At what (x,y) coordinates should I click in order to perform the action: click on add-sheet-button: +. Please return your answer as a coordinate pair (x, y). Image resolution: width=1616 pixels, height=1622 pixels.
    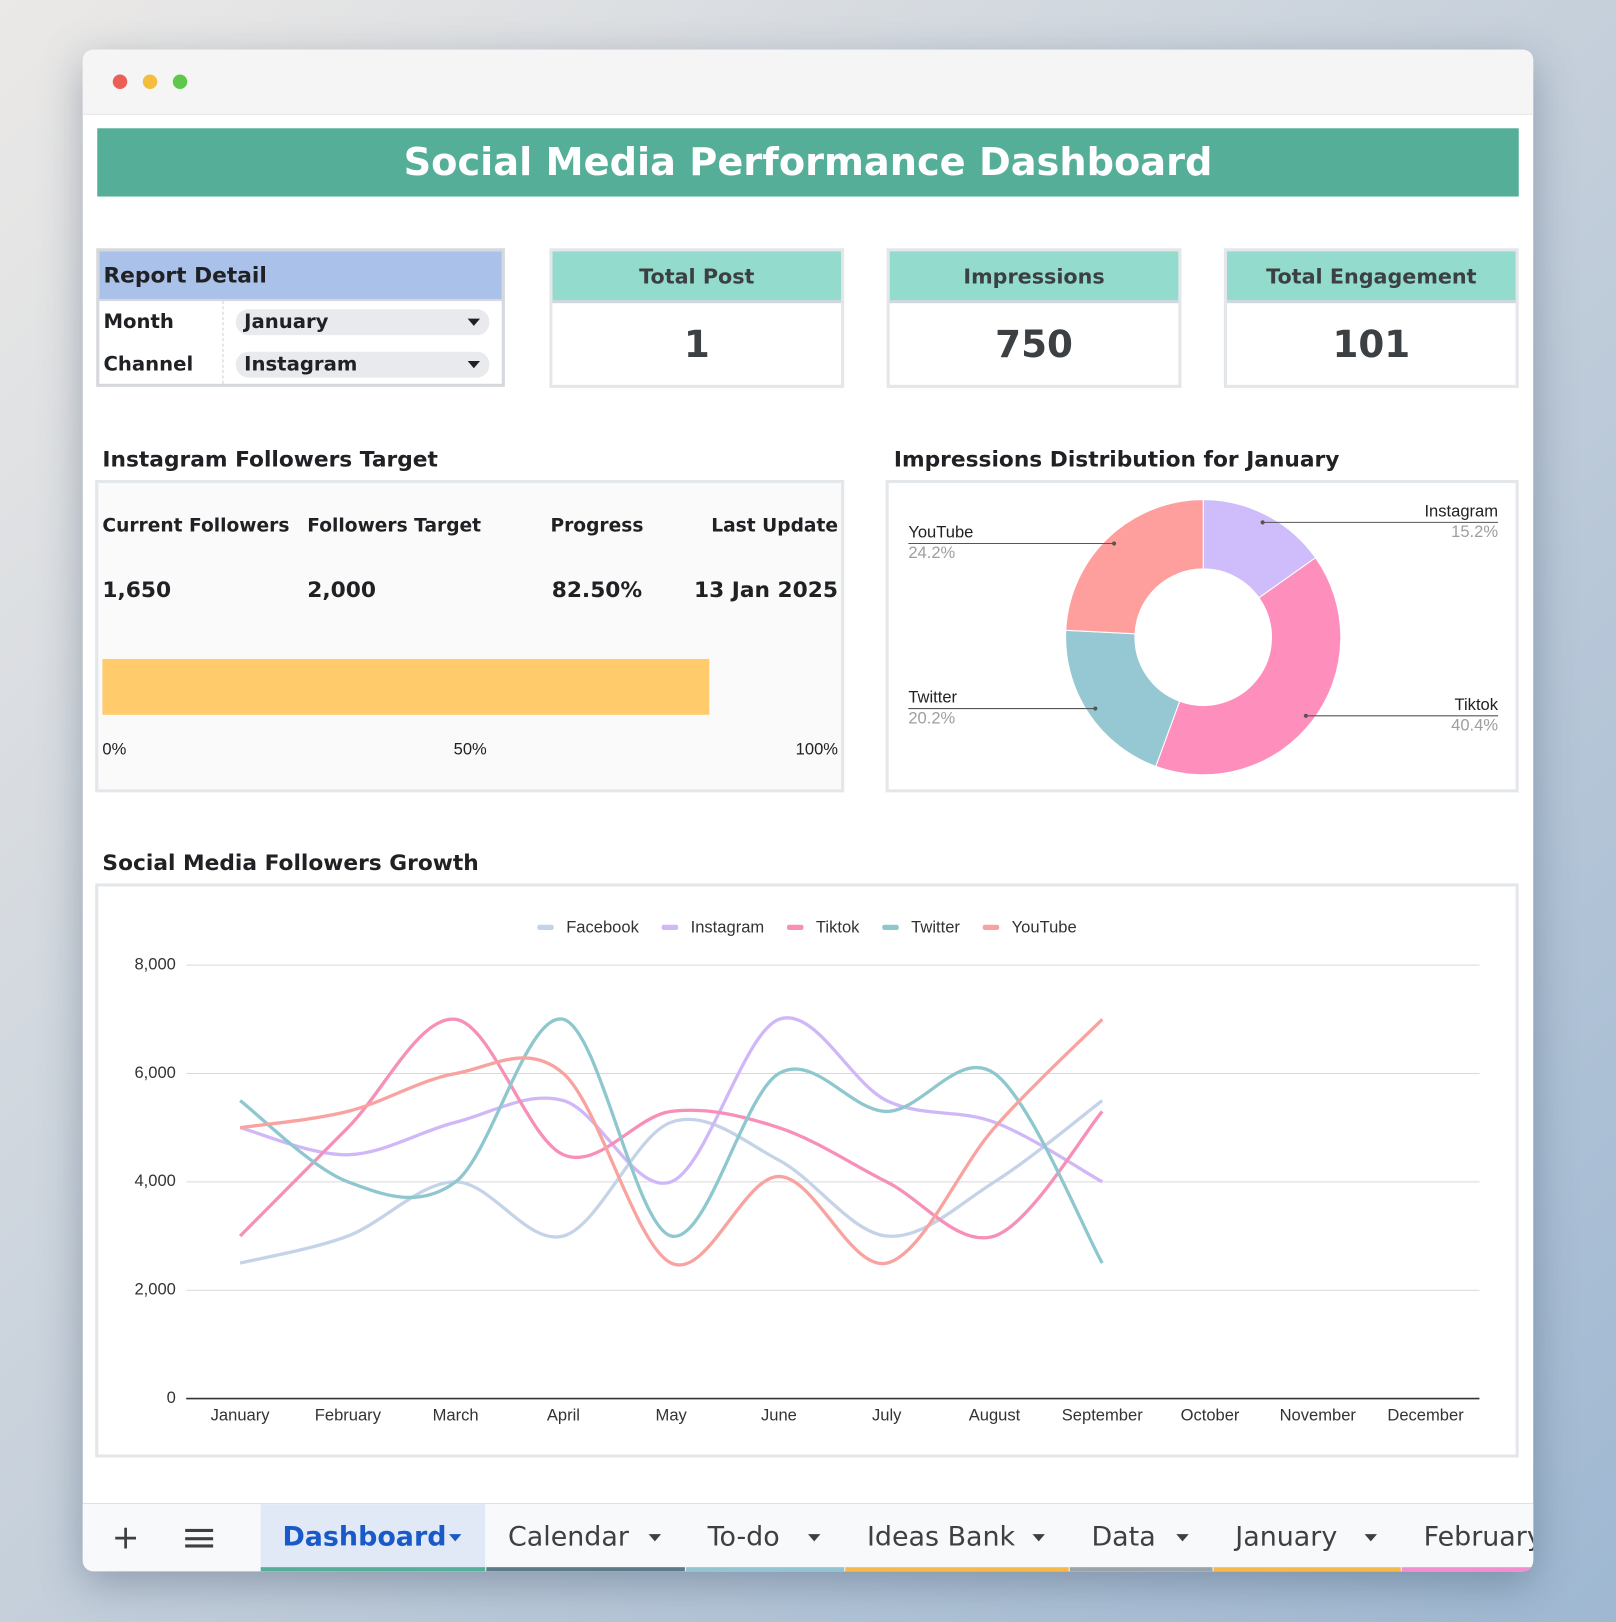
    Looking at the image, I should click on (125, 1537).